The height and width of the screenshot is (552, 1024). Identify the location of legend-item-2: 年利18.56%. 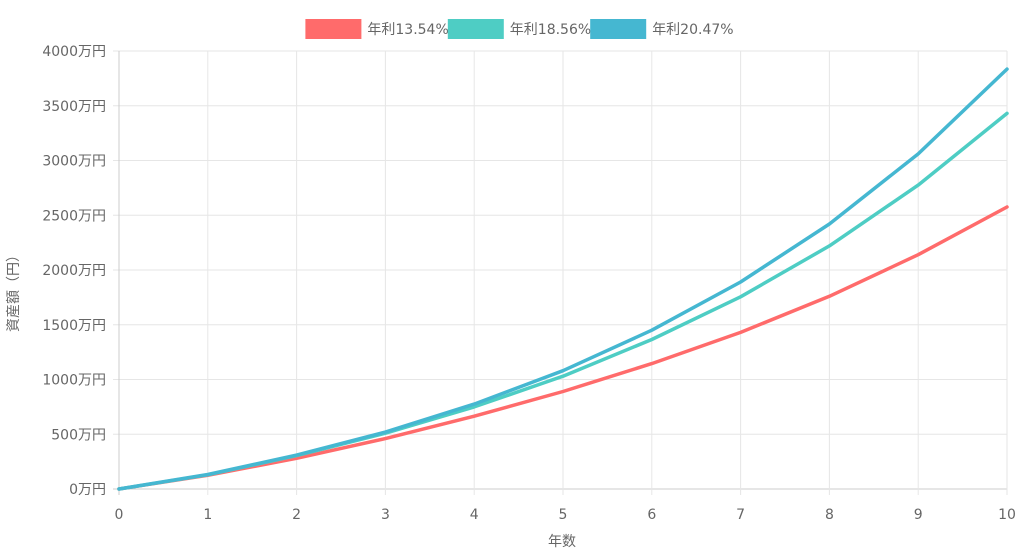
(519, 29).